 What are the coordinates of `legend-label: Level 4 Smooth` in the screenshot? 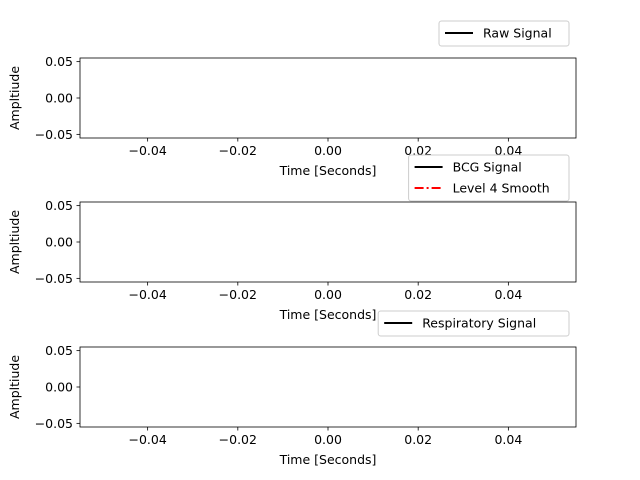 It's located at (501, 188).